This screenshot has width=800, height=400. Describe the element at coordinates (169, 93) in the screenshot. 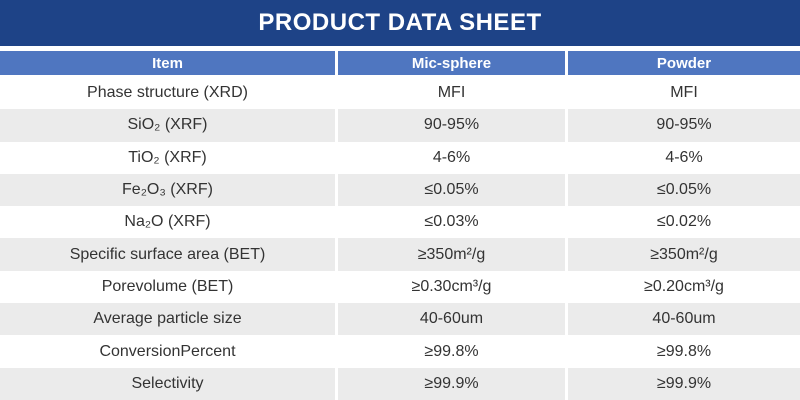

I see `item-cell: Phase structure (XRD)` at that location.